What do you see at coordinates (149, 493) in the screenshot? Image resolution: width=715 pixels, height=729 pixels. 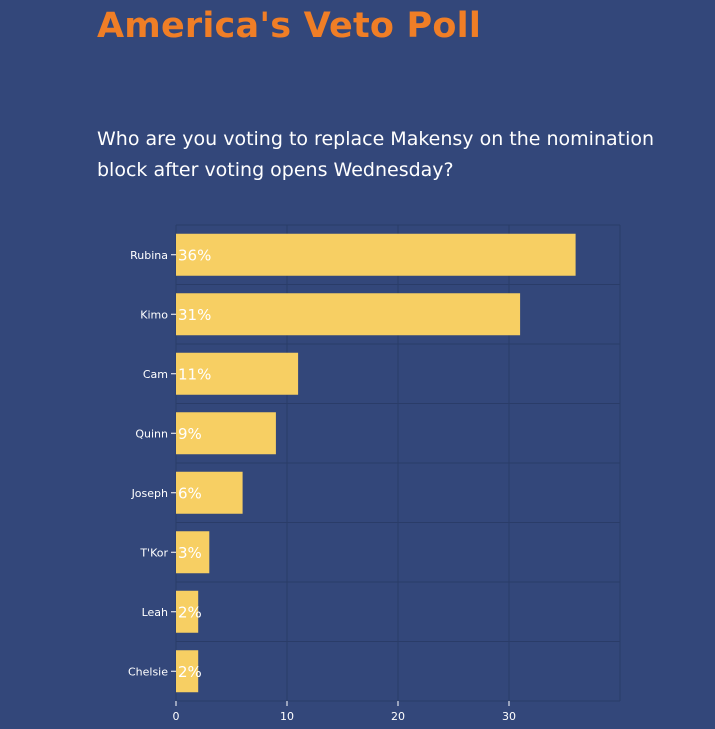 I see `category-label: Joseph` at bounding box center [149, 493].